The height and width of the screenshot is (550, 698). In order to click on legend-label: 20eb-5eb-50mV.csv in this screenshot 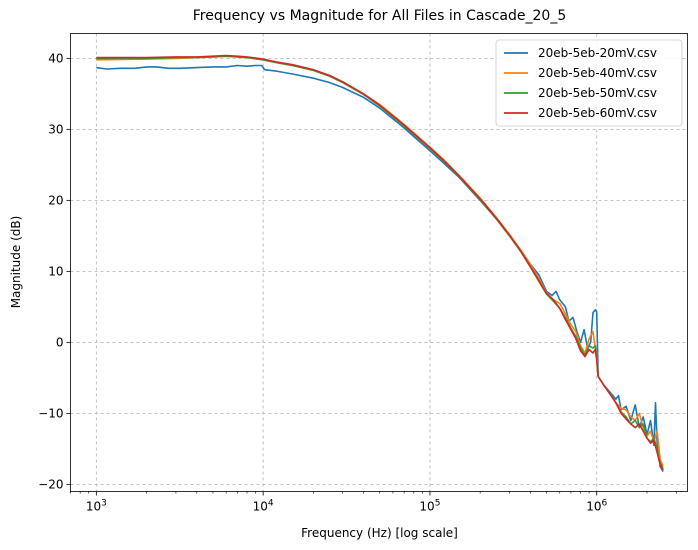, I will do `click(597, 93)`.